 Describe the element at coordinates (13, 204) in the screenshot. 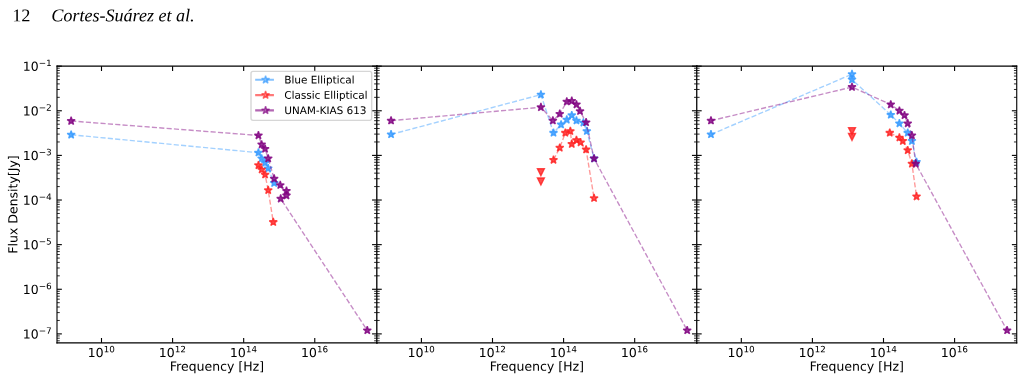

I see `y-axis-title: Flux Density[Jy]` at that location.